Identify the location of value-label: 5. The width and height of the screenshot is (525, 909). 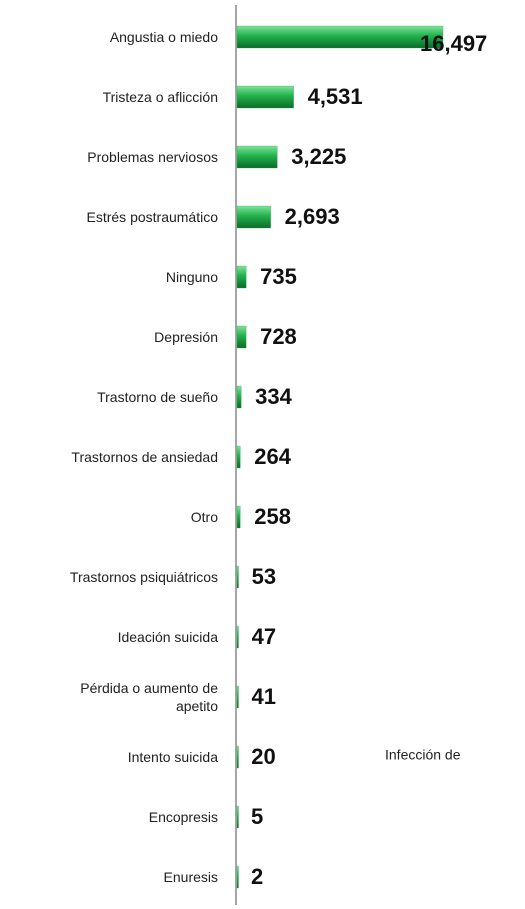
(257, 816).